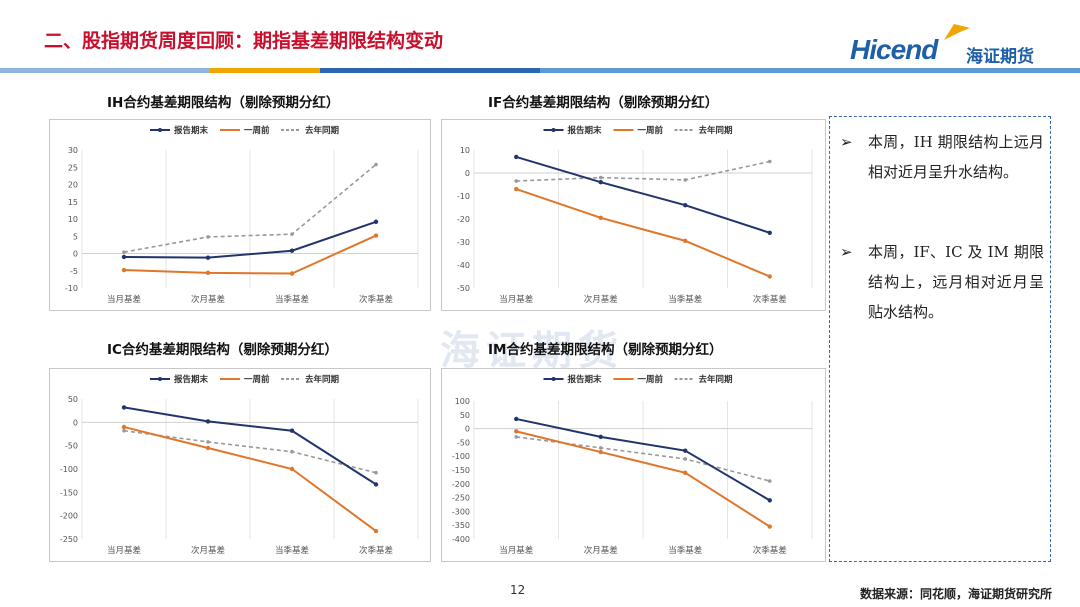  I want to click on y-tick-label: -100, so click(461, 456).